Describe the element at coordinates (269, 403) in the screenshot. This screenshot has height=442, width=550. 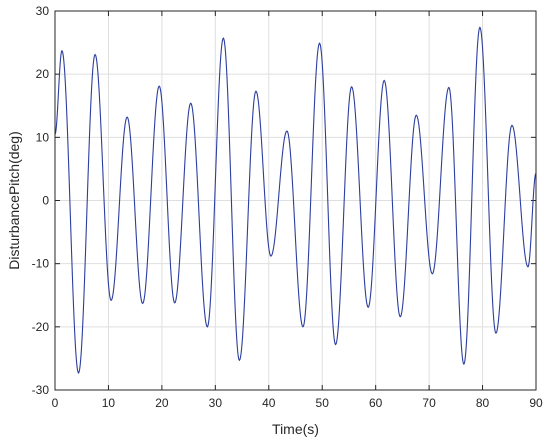
I see `x-tick-label: 40` at that location.